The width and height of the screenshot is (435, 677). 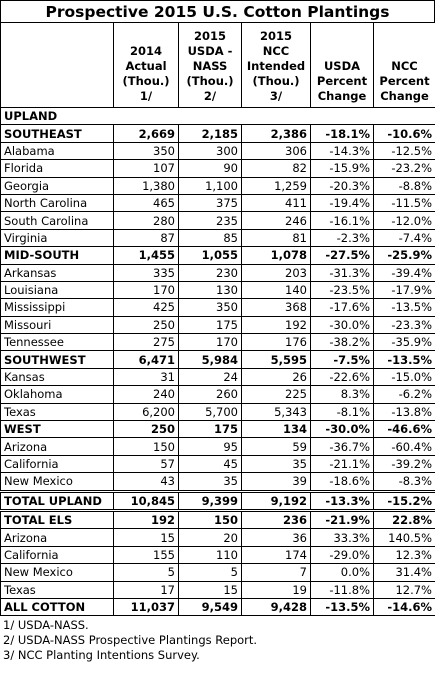 What do you see at coordinates (342, 377) in the screenshot?
I see `cell-value: -22.6%` at bounding box center [342, 377].